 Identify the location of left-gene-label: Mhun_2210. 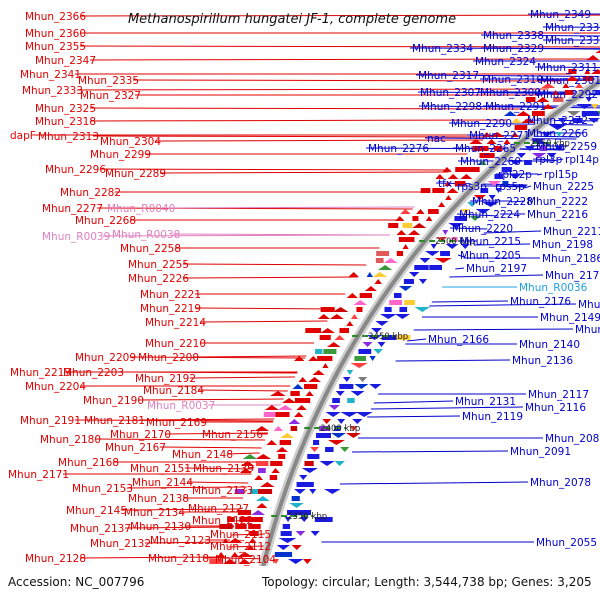
(175, 344).